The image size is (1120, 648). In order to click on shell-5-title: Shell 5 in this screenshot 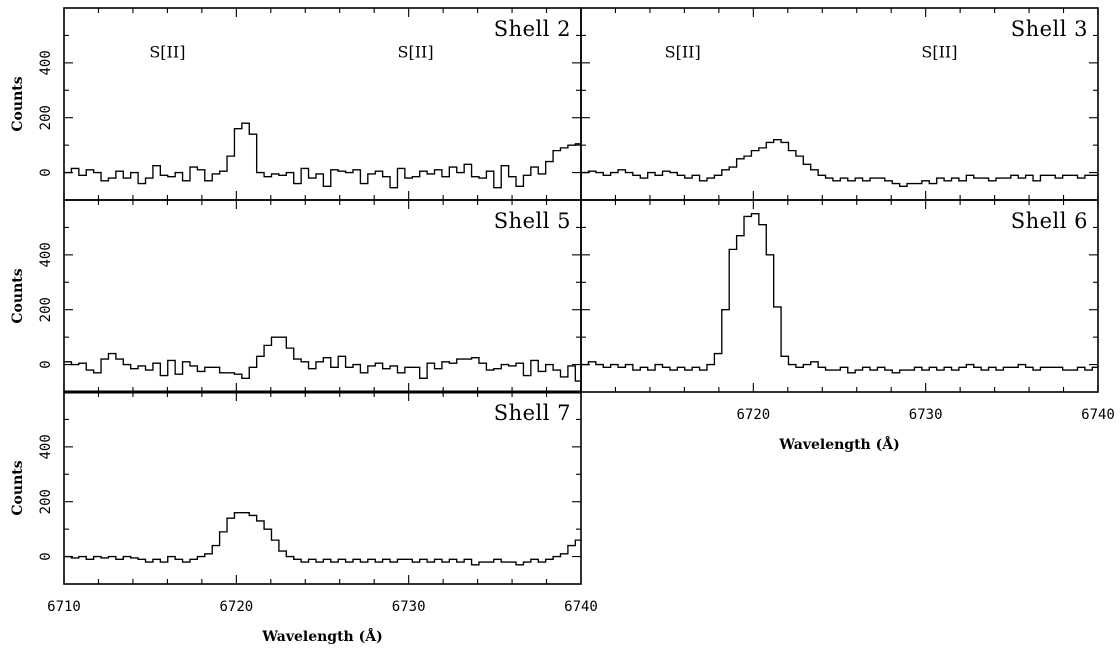, I will do `click(532, 221)`.